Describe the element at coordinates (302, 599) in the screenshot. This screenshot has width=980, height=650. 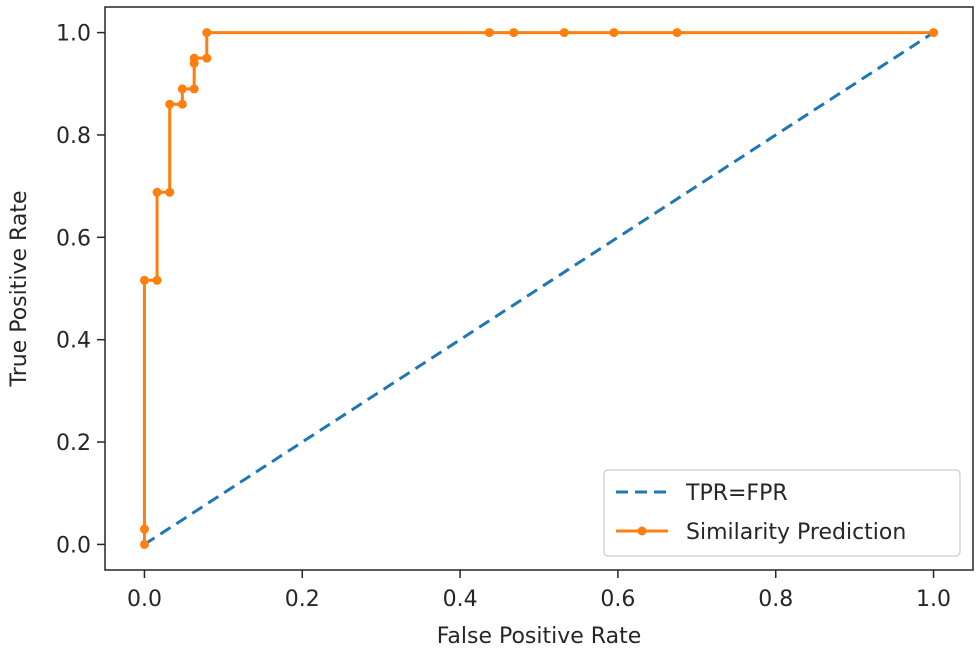
I see `x-tick-label: 0.2` at that location.